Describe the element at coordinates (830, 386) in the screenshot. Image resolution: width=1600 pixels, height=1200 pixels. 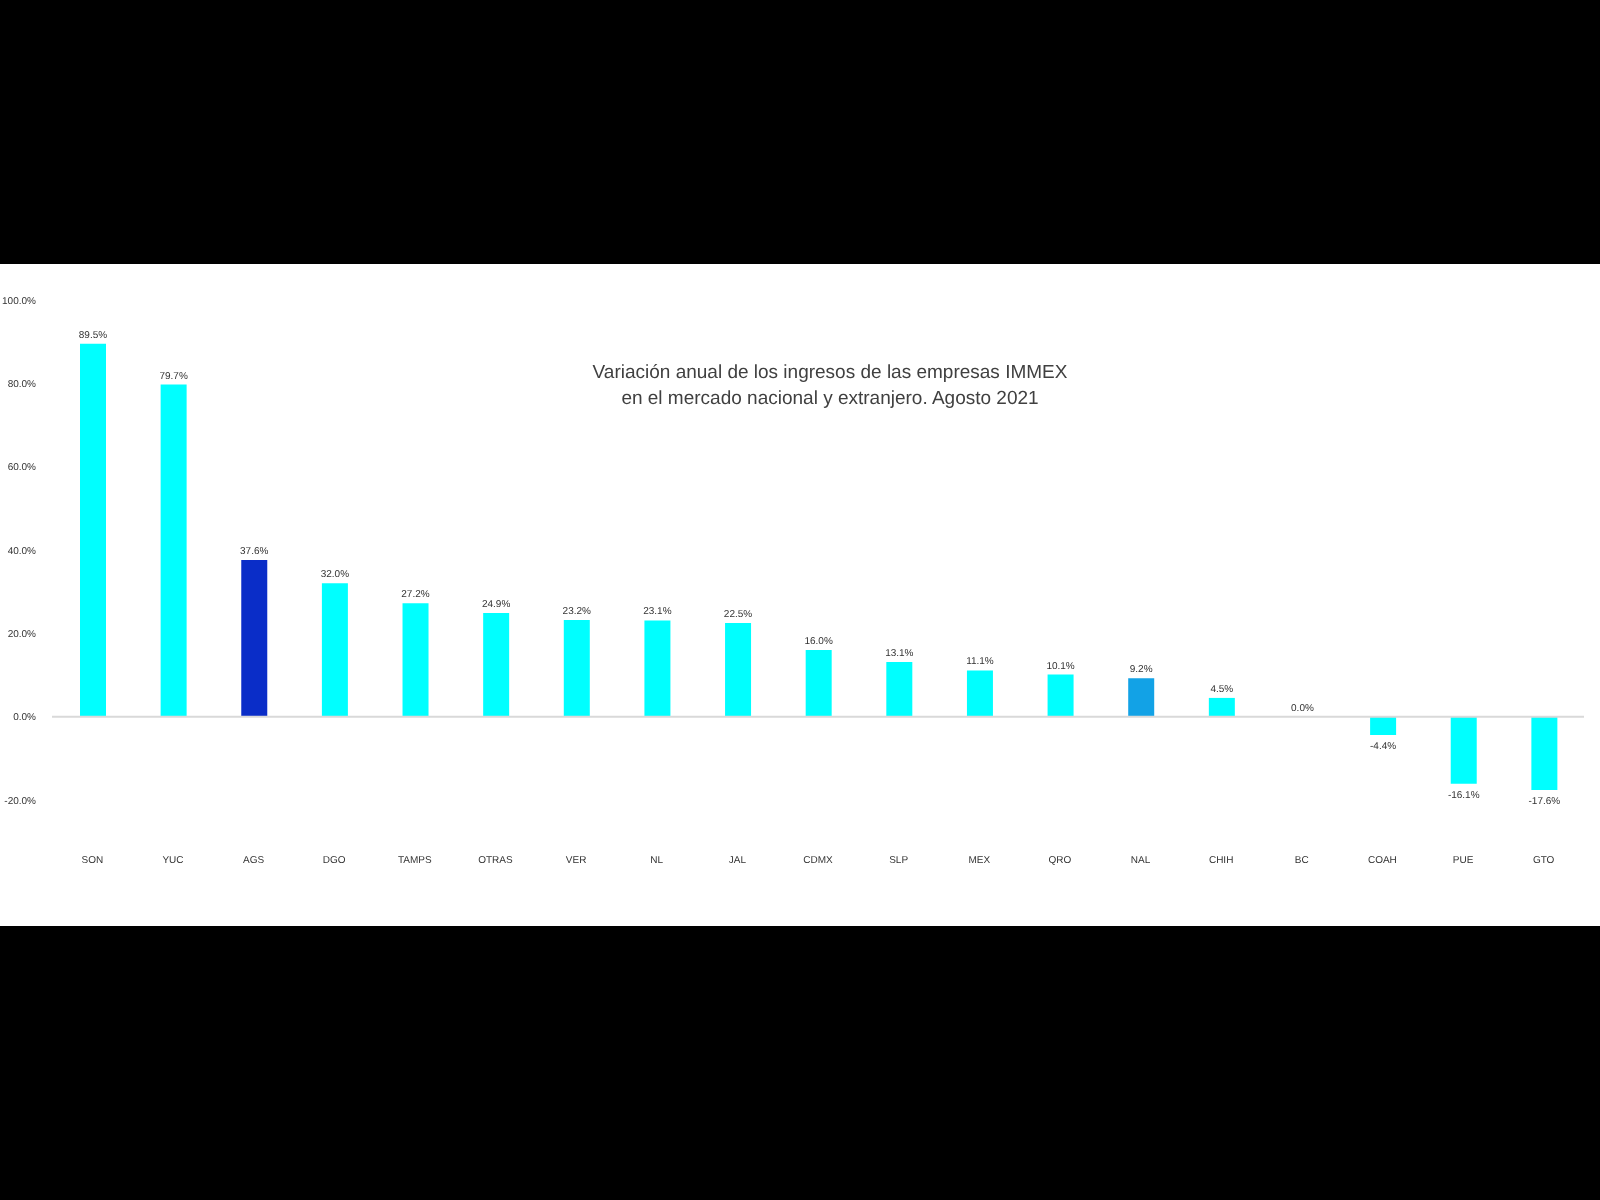
I see `text: Variación anual de los ingresos de las empresas IMMEX en el mercado nacional y extranjero. Agosto 2021` at that location.